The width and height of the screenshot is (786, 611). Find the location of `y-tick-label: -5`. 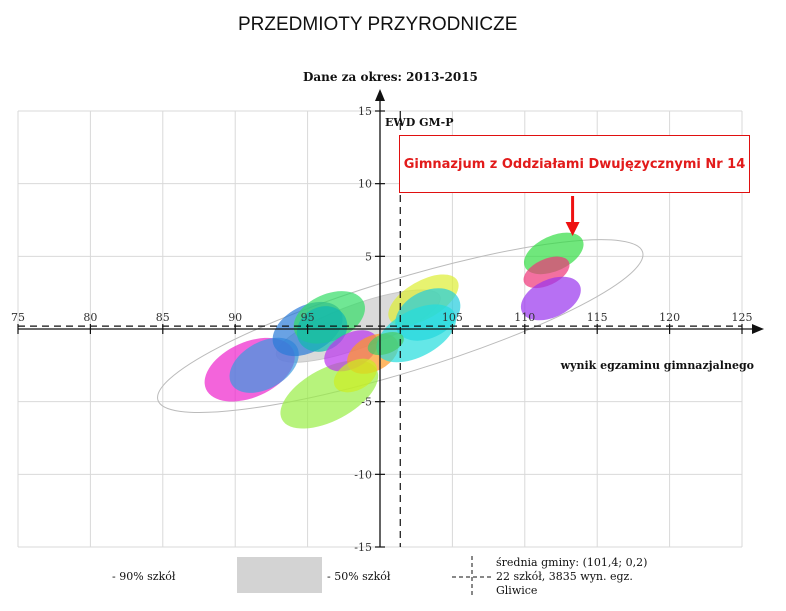

y-tick-label: -5 is located at coordinates (366, 402).